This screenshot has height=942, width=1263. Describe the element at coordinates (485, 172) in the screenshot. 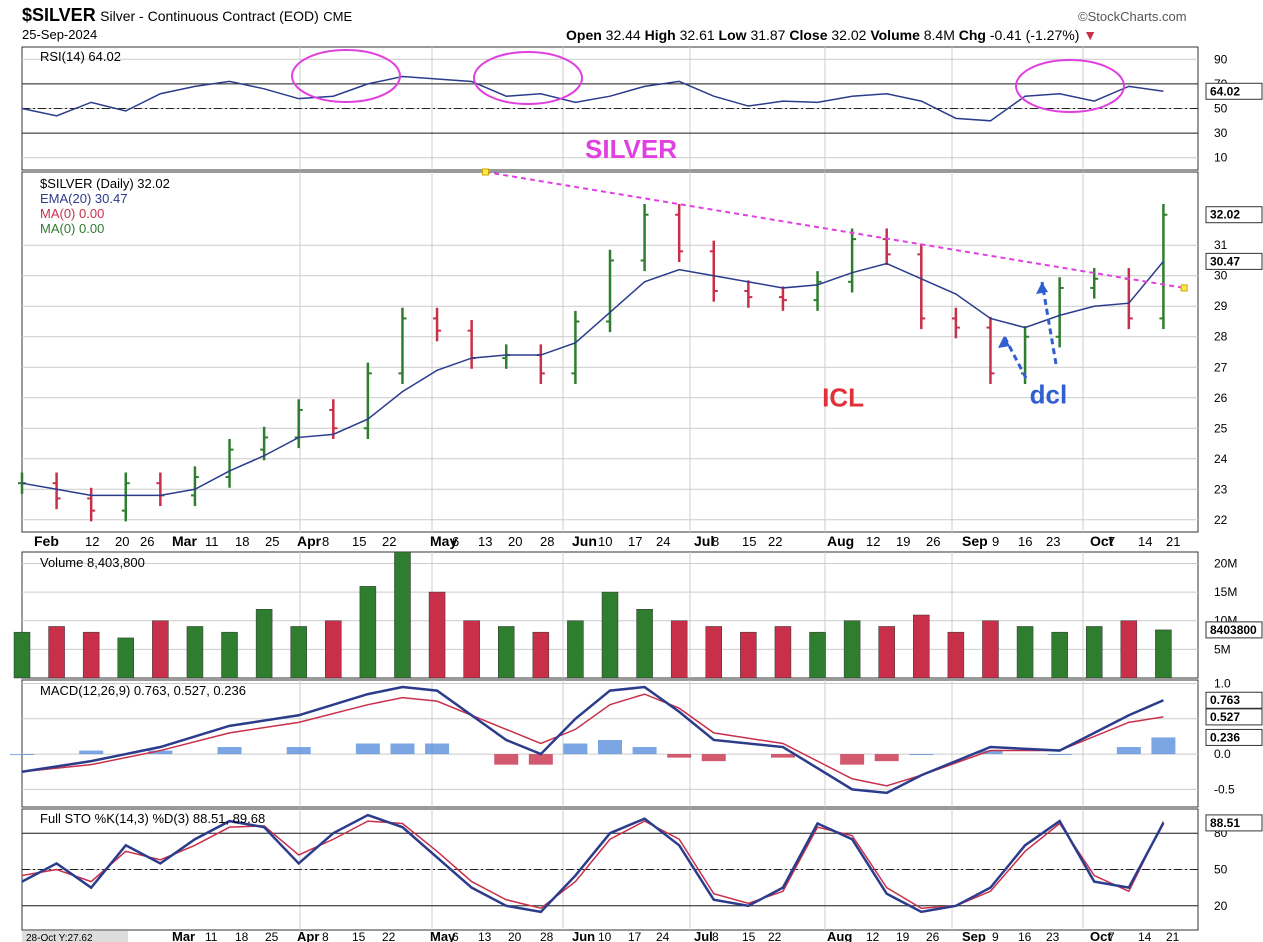

I see `trendline-handle-start` at that location.